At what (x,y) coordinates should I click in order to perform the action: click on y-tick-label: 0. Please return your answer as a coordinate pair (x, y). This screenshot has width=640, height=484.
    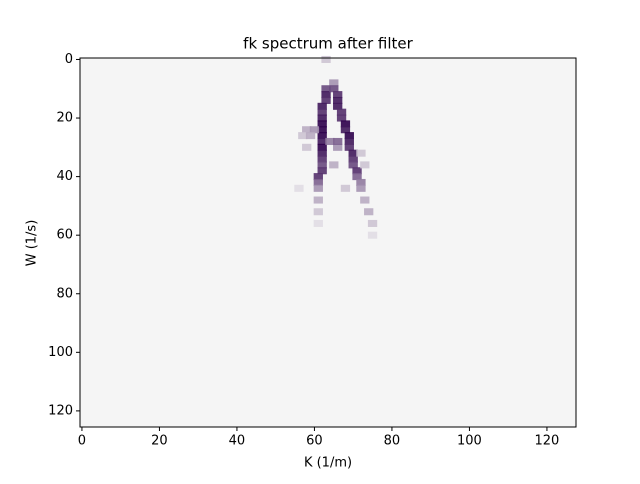
    Looking at the image, I should click on (69, 59).